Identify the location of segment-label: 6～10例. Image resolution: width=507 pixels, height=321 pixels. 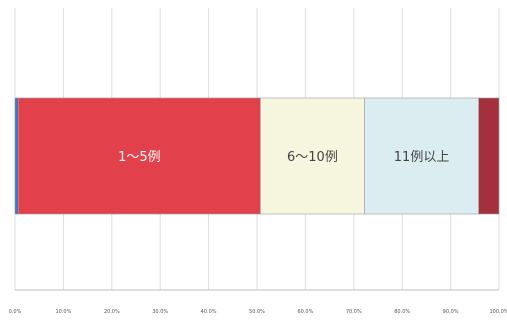
(312, 157).